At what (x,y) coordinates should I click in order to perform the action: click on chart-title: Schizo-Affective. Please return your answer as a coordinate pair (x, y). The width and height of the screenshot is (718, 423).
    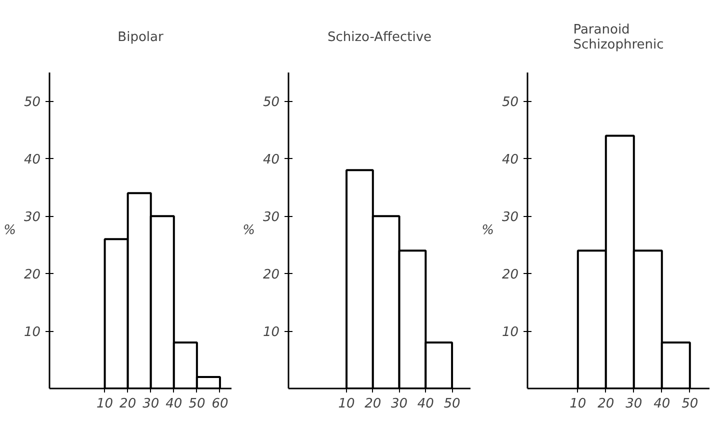
    Looking at the image, I should click on (379, 37).